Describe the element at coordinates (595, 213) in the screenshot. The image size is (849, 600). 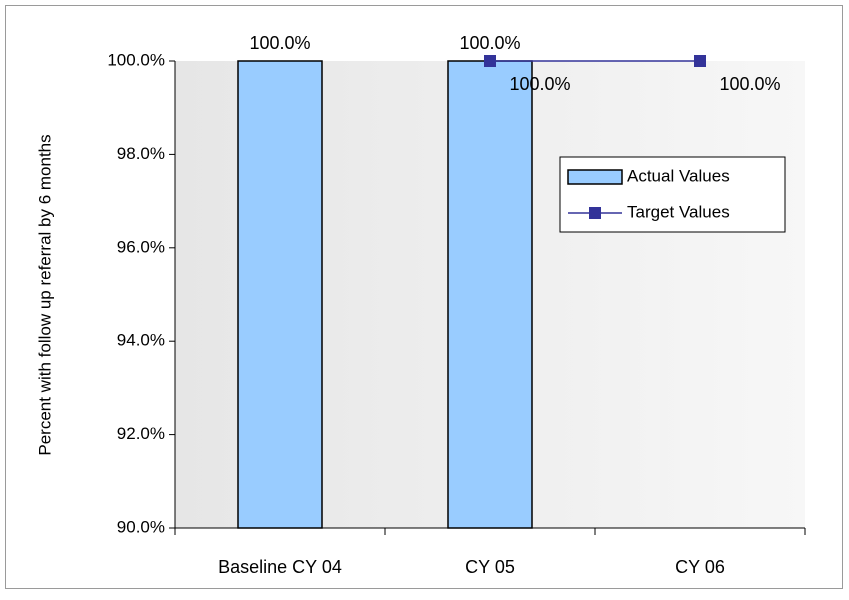
I see `legend-marker` at that location.